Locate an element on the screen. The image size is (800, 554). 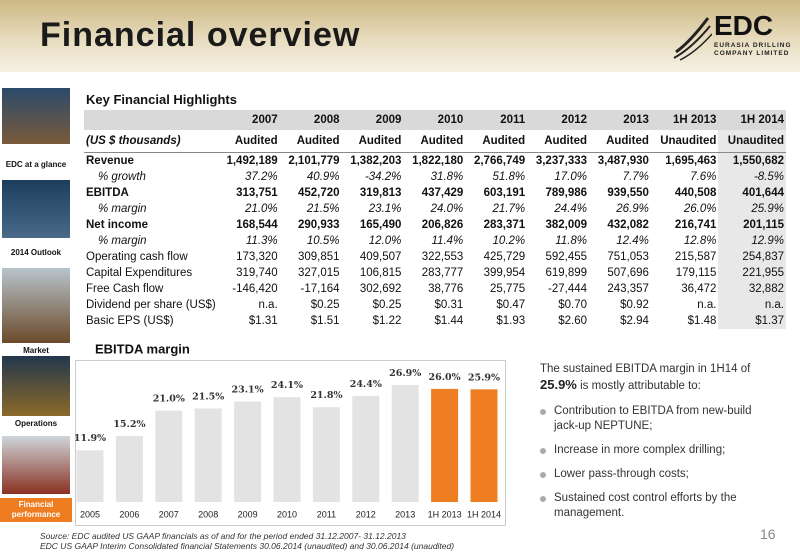
table-cell: 179,115 is located at coordinates (696, 273).